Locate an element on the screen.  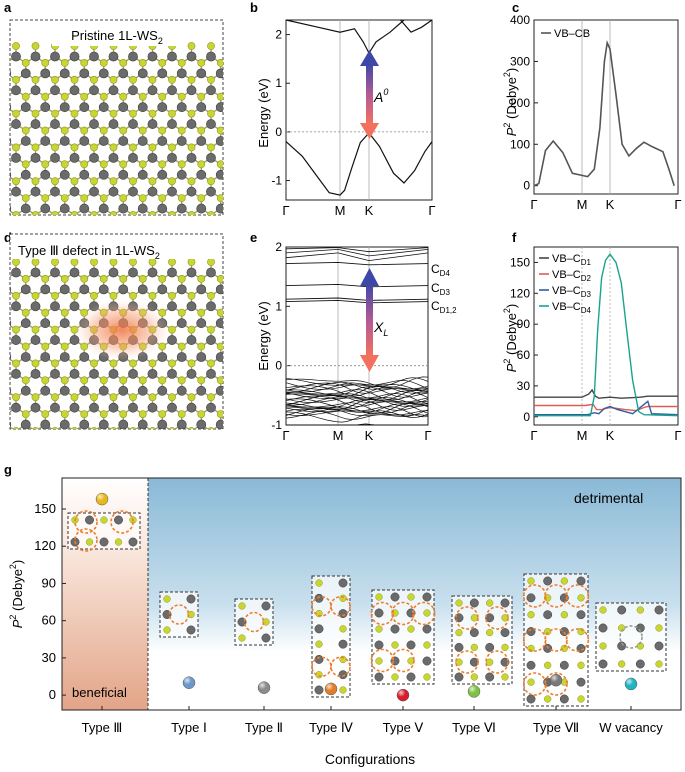
valence-band is located at coordinates (357, 405).